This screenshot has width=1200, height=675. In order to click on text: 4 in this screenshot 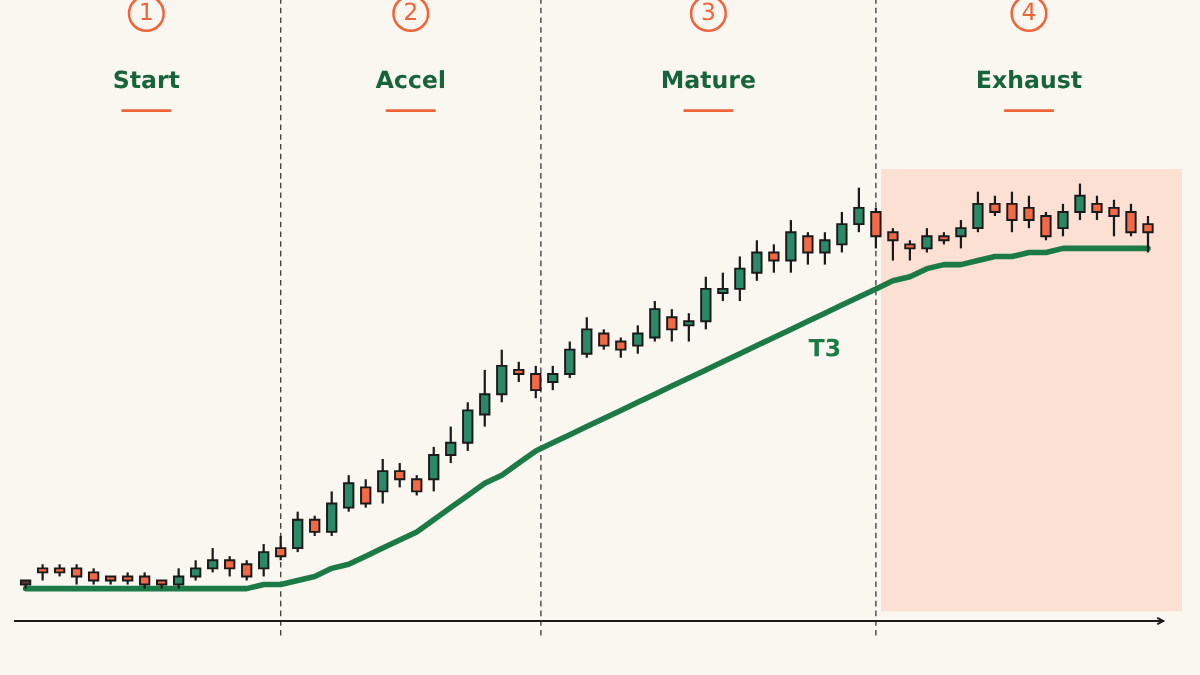, I will do `click(1029, 11)`.